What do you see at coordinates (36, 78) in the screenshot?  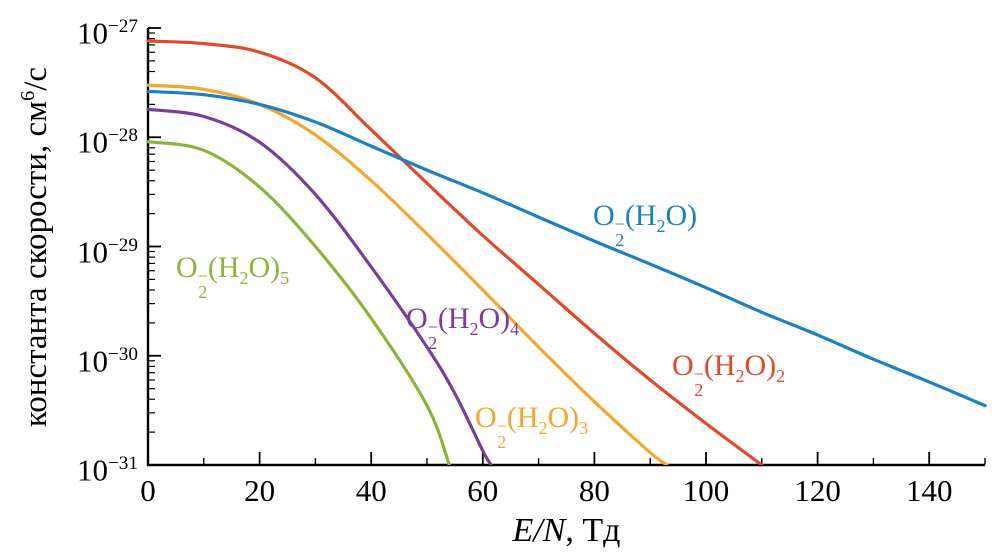 I see `y-axis-title-units: /с` at bounding box center [36, 78].